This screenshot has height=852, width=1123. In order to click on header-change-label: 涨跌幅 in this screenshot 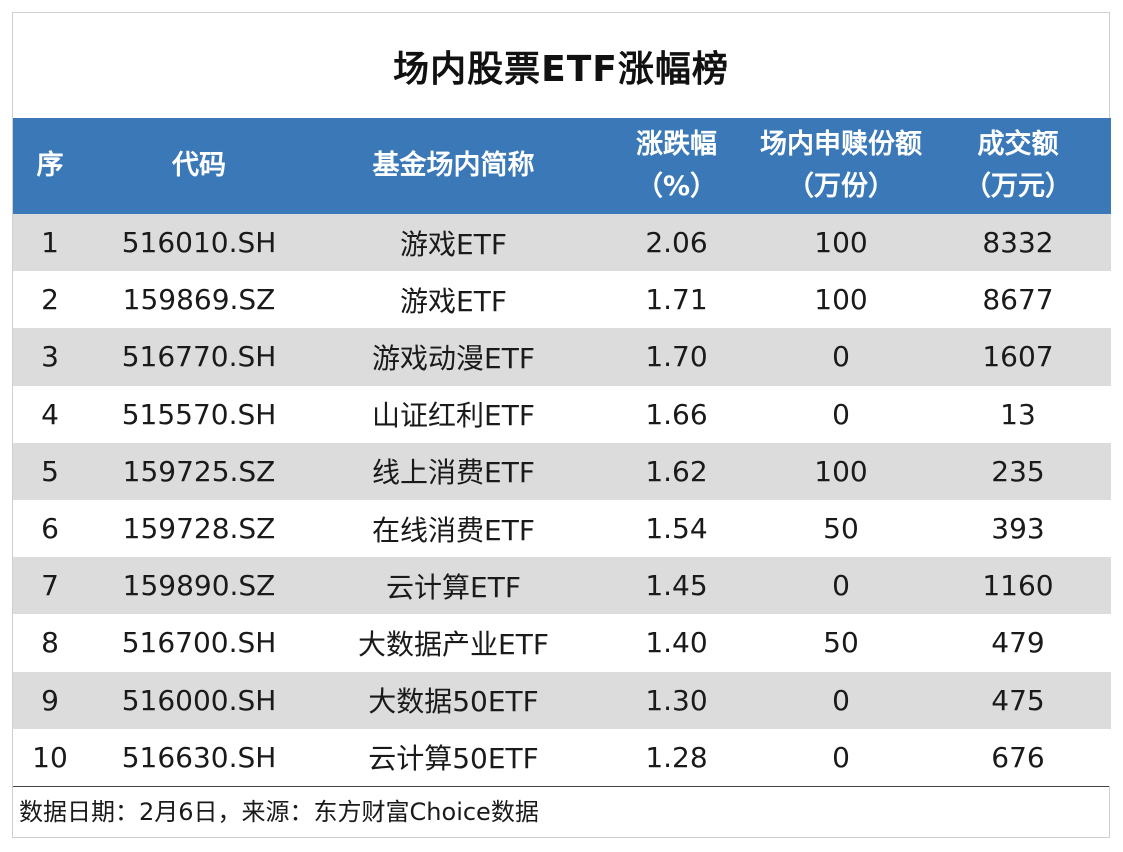, I will do `click(676, 144)`.